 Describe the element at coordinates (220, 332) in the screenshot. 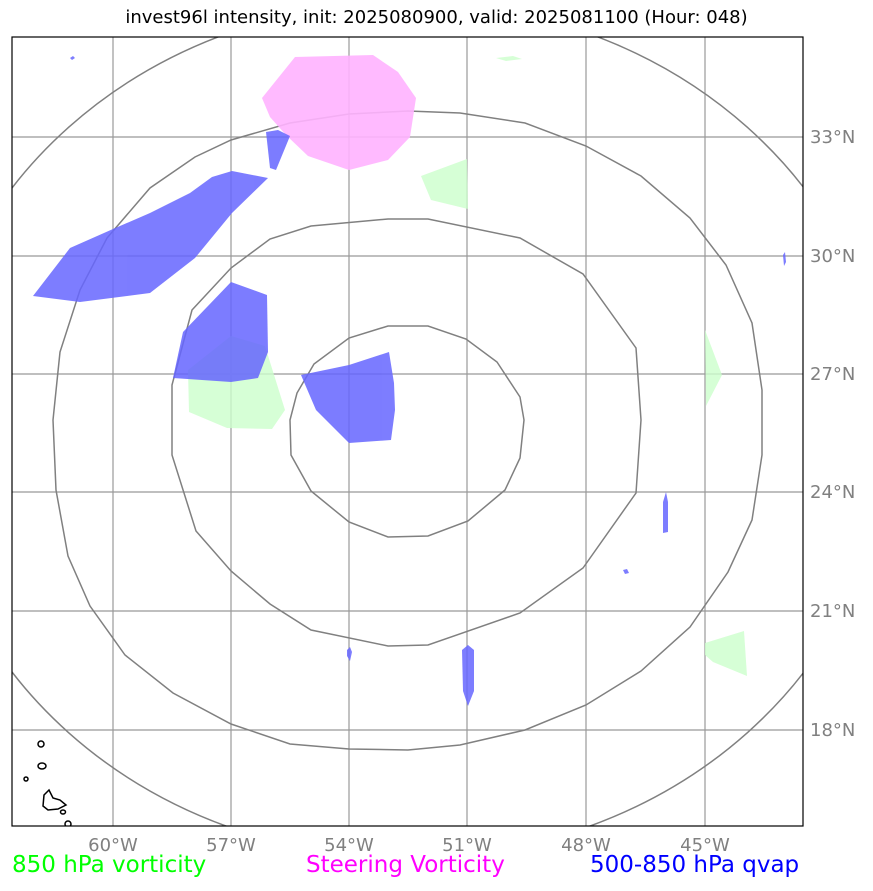

I see `qvap-area-west` at that location.